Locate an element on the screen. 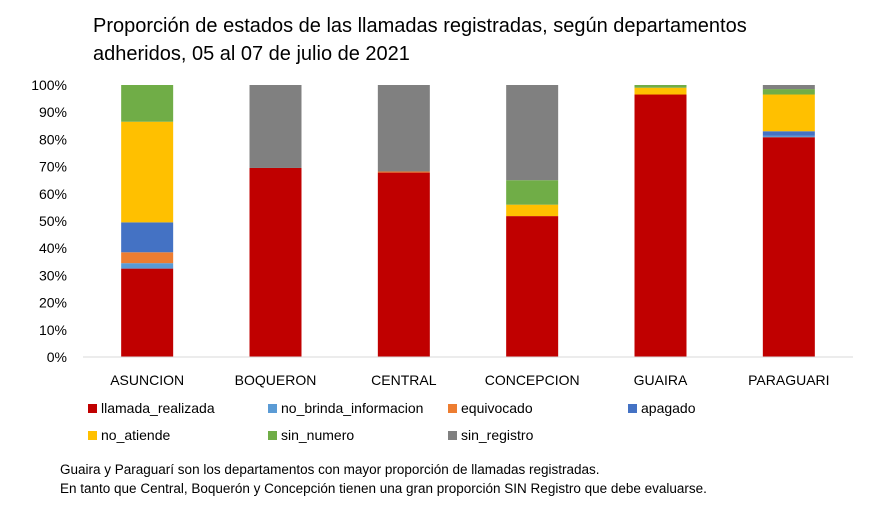 The image size is (870, 506). y-tick-label: 50% is located at coordinates (53, 221).